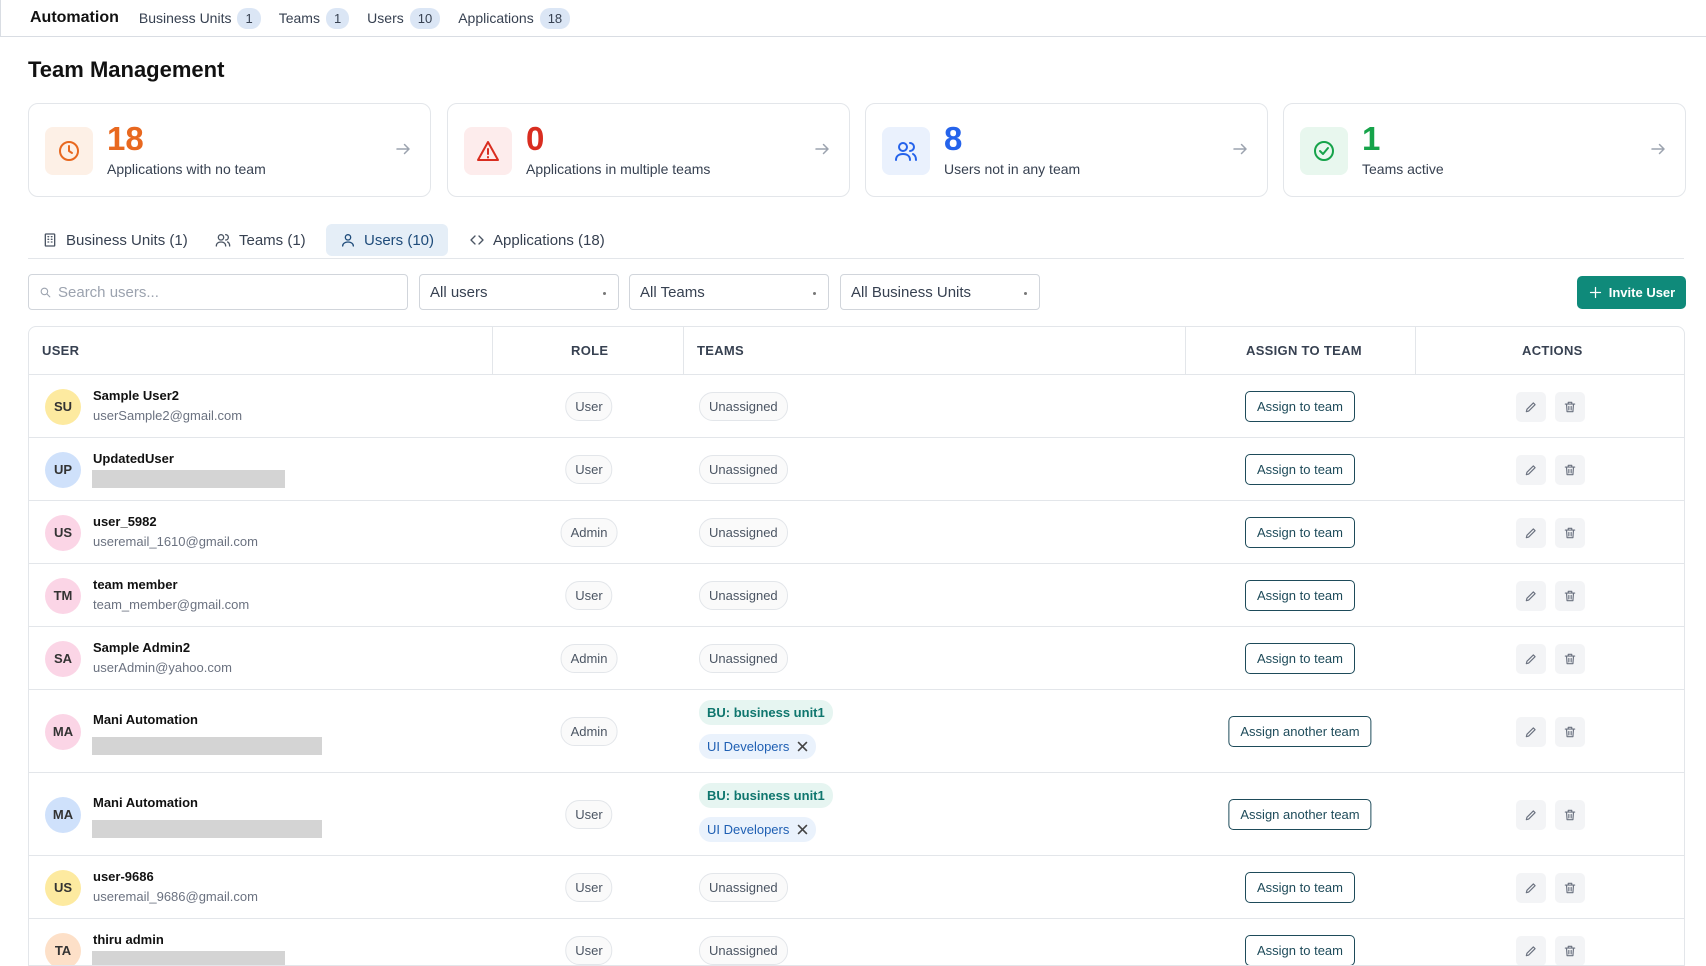 The height and width of the screenshot is (966, 1706). I want to click on column-header: TEAMS, so click(720, 350).